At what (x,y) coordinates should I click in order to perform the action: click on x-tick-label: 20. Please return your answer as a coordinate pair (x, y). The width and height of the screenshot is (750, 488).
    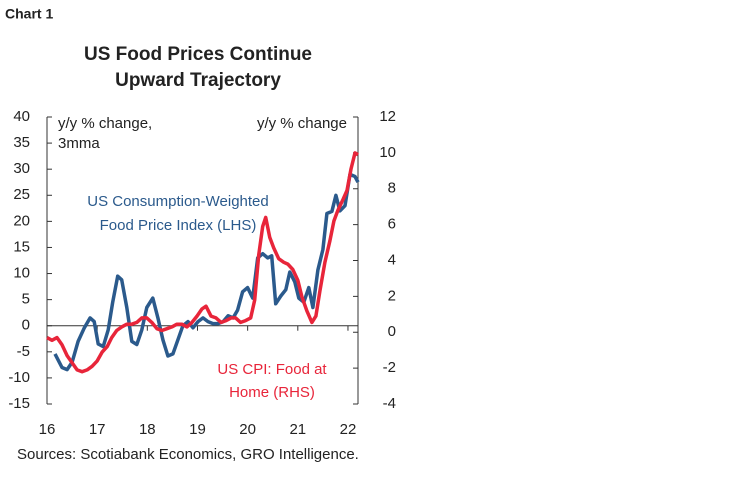
    Looking at the image, I should click on (247, 429).